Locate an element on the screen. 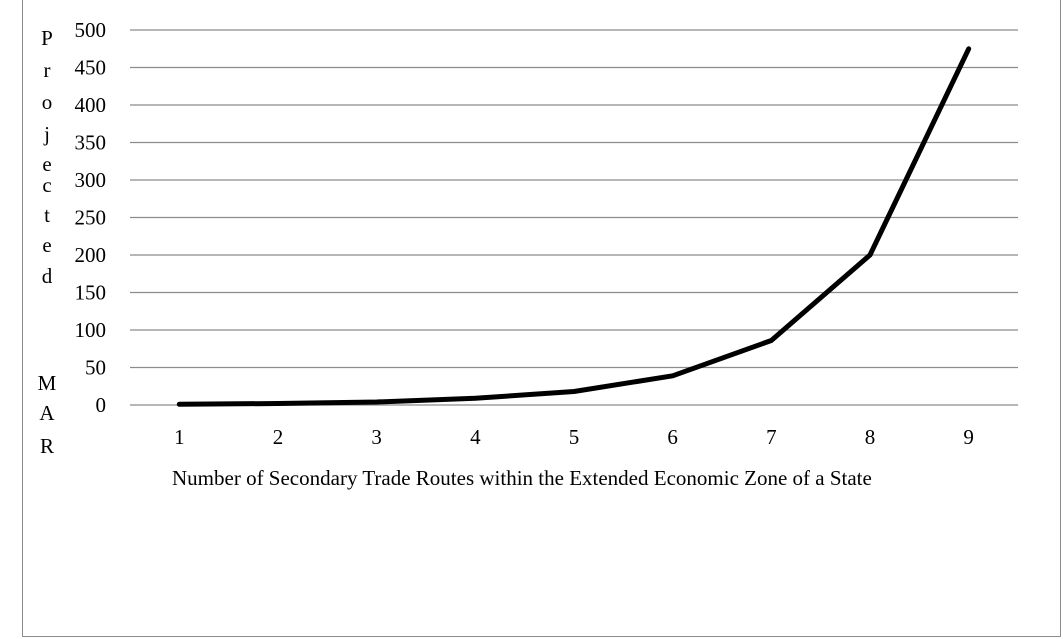 This screenshot has height=639, width=1063. x-tick-label-1: 1 is located at coordinates (179, 437).